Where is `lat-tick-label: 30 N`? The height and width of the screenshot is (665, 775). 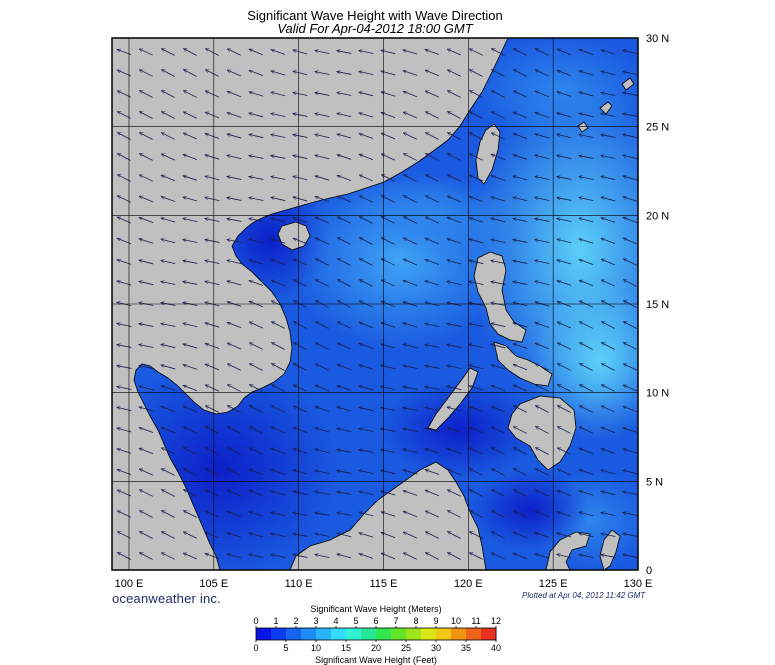 lat-tick-label: 30 N is located at coordinates (657, 39).